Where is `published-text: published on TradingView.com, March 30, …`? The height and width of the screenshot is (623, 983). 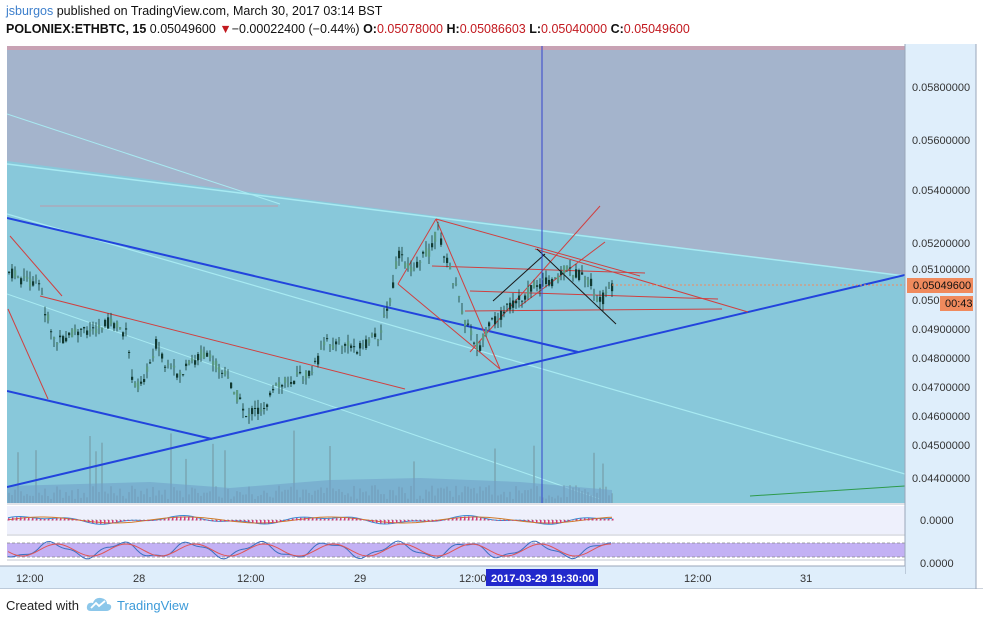 published-text: published on TradingView.com, March 30, … is located at coordinates (218, 11).